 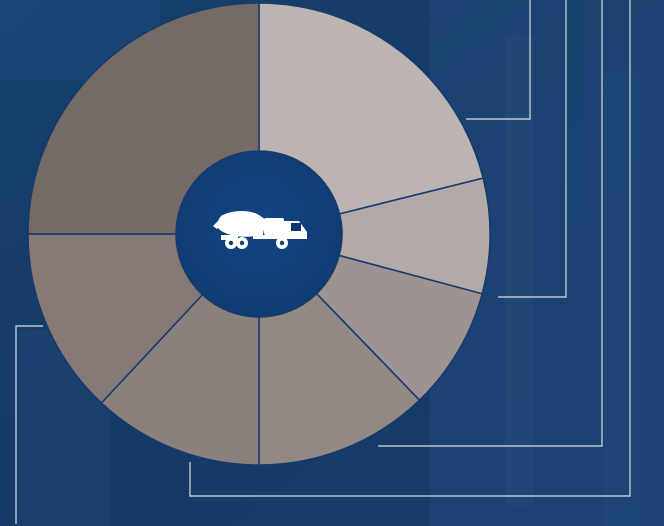 What do you see at coordinates (260, 229) in the screenshot?
I see `concrete-mixer-truck-icon` at bounding box center [260, 229].